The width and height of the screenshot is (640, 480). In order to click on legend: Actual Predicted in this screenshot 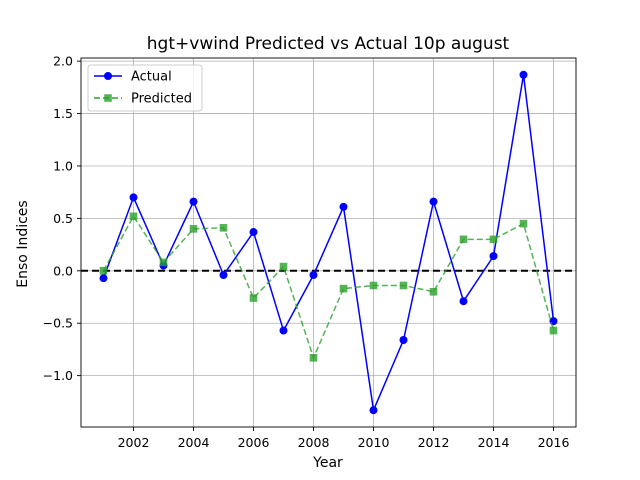, I will do `click(145, 88)`.